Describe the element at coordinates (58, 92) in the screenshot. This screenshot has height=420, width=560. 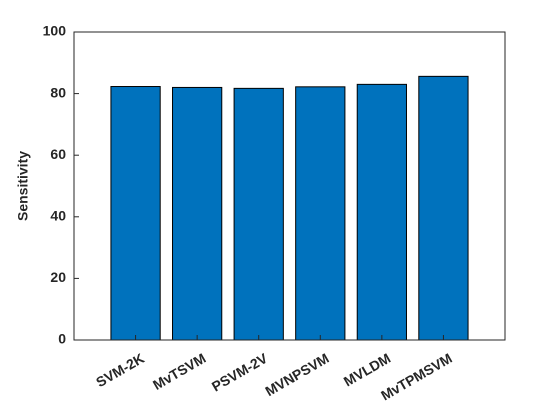
I see `y-tick-label: 80` at that location.